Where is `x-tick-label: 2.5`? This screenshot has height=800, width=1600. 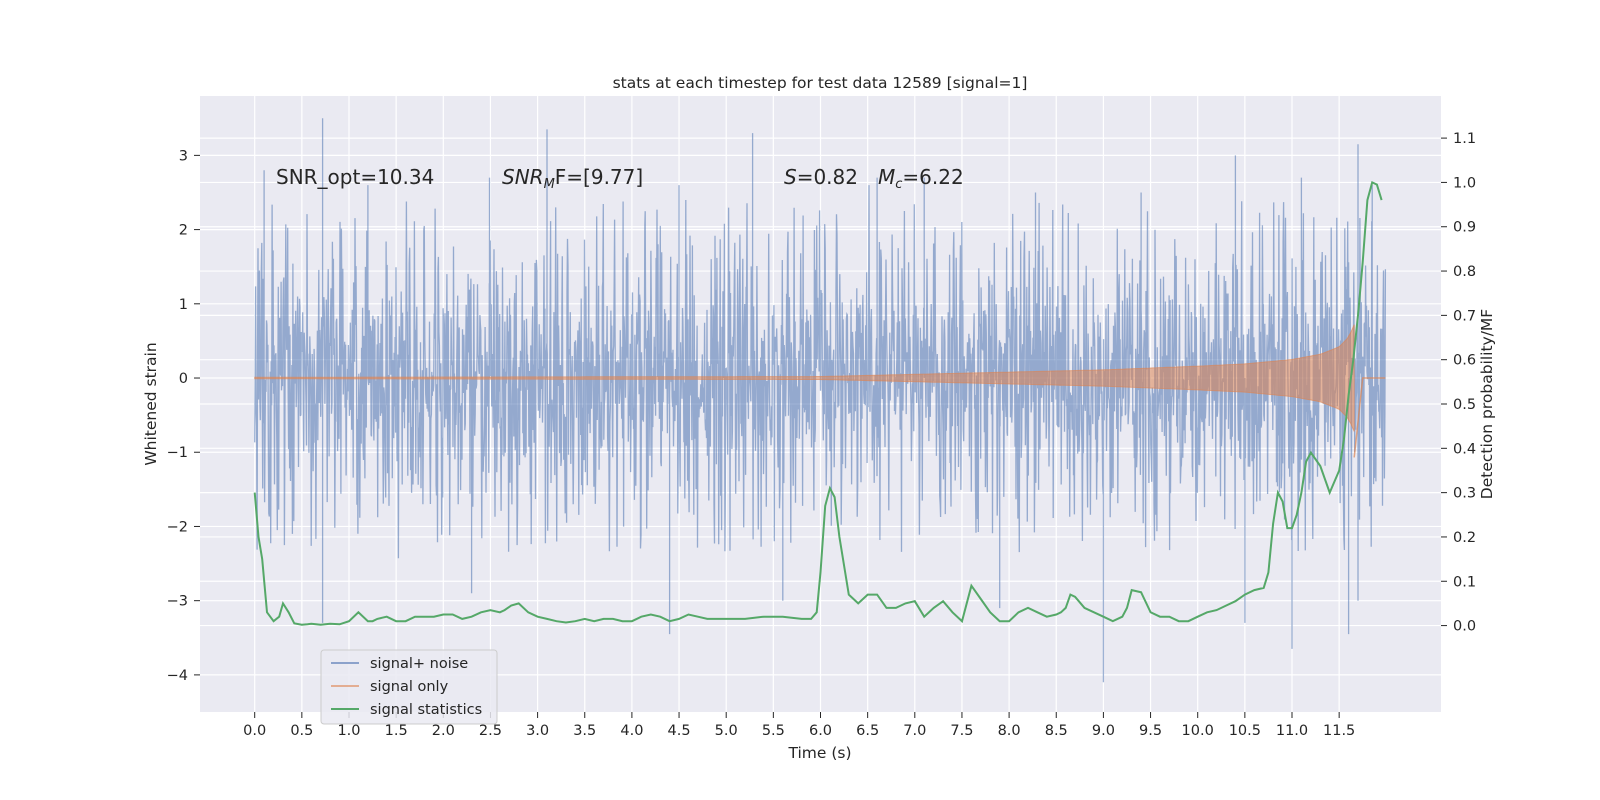 x-tick-label: 2.5 is located at coordinates (490, 731).